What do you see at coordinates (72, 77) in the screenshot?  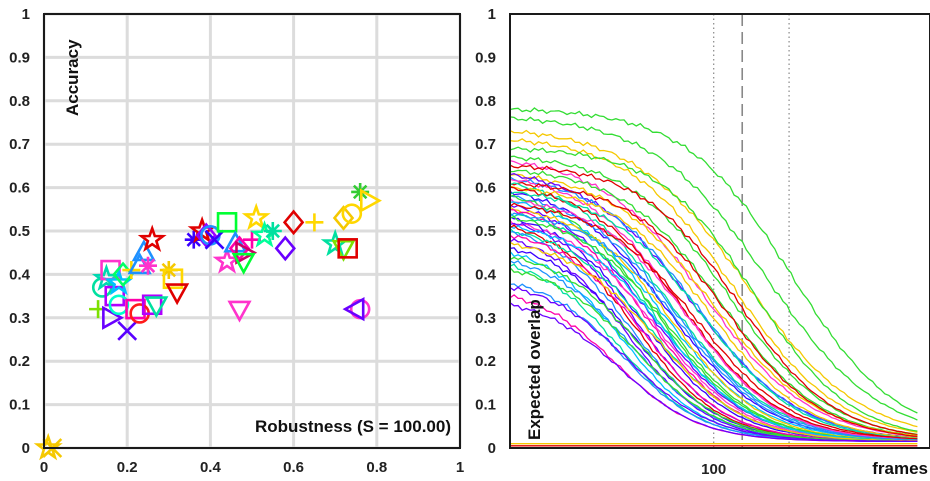 I see `y-axis-label-accuracy: Accuracy` at bounding box center [72, 77].